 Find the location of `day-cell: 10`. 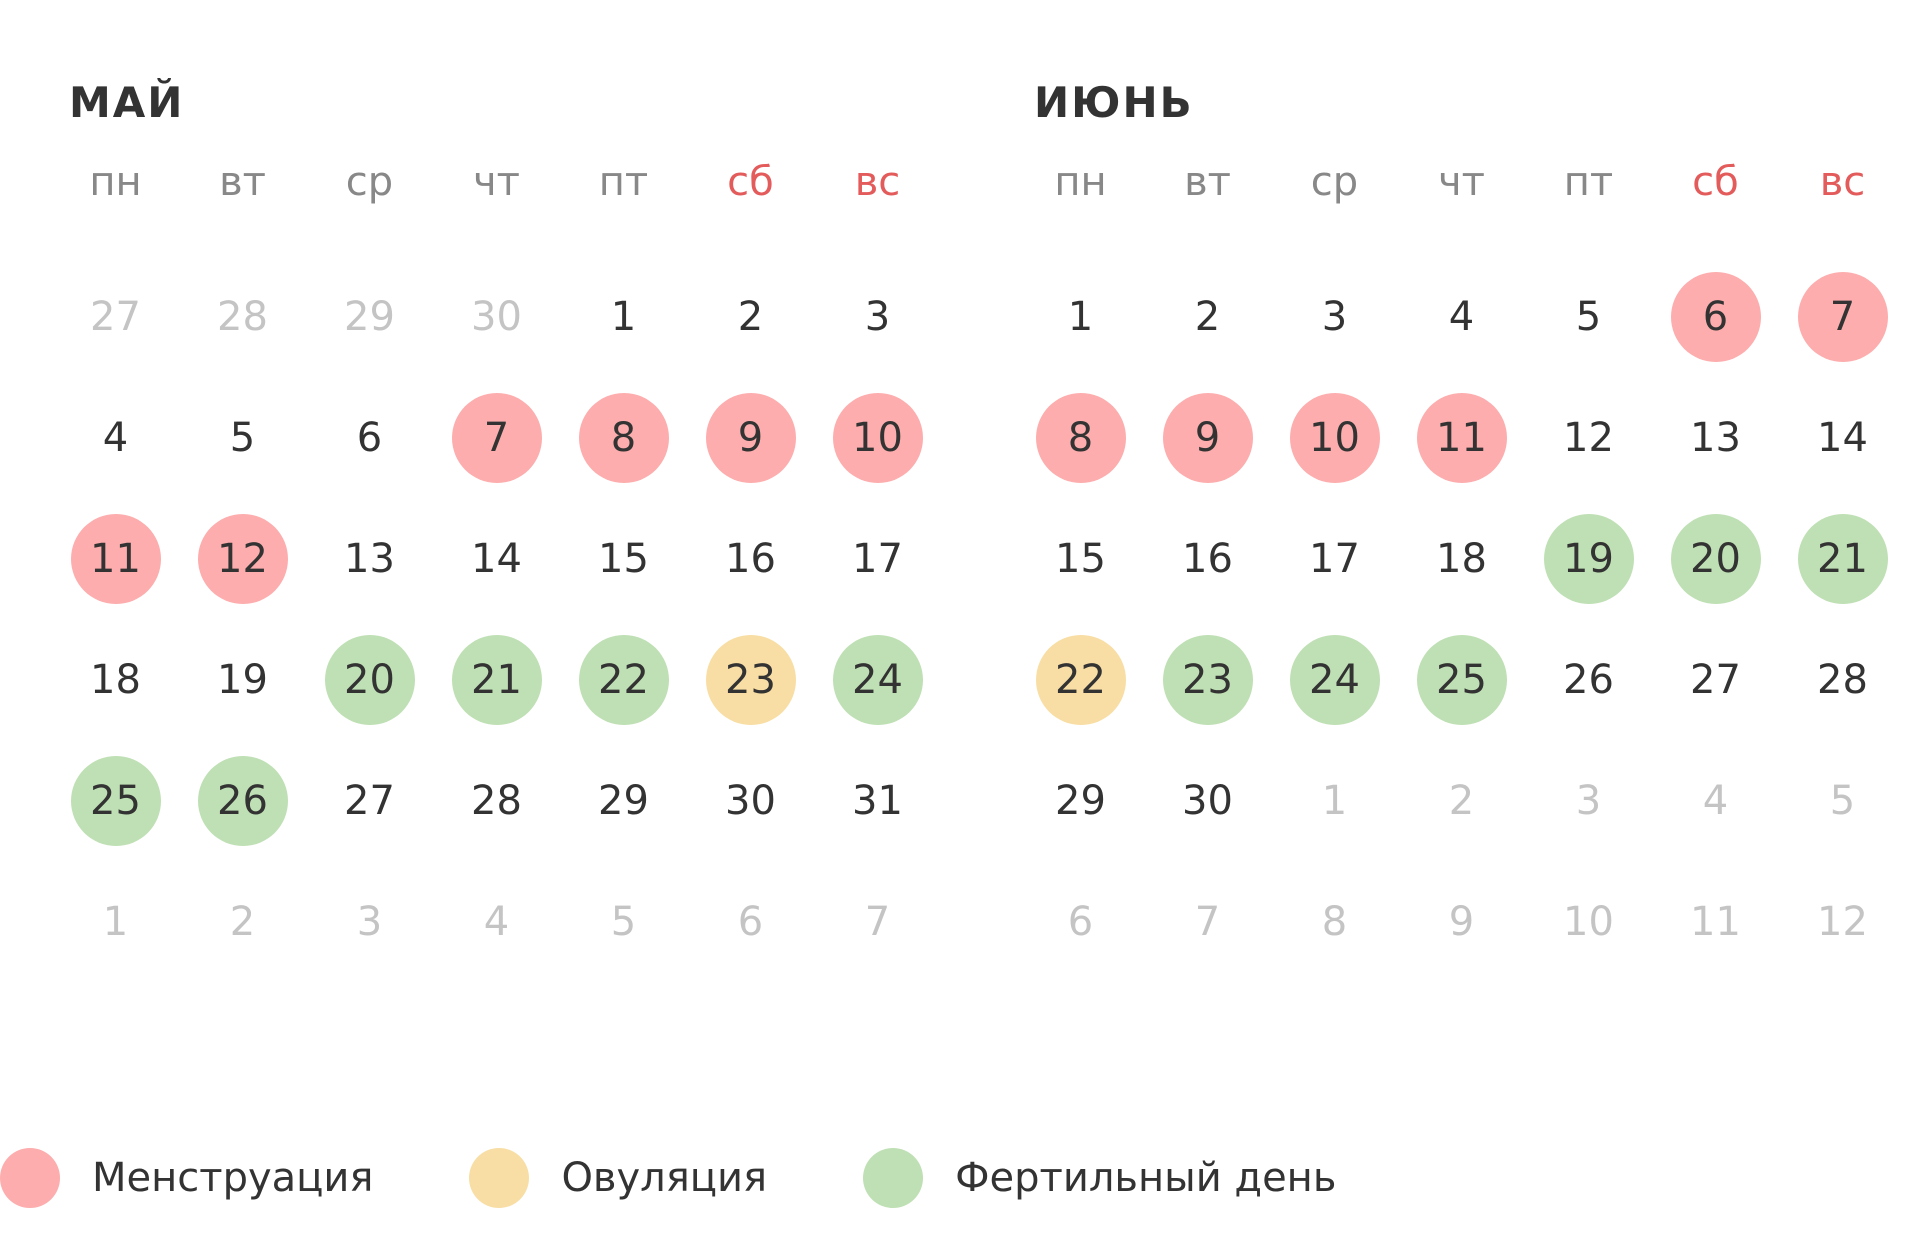

day-cell: 10 is located at coordinates (1588, 921).